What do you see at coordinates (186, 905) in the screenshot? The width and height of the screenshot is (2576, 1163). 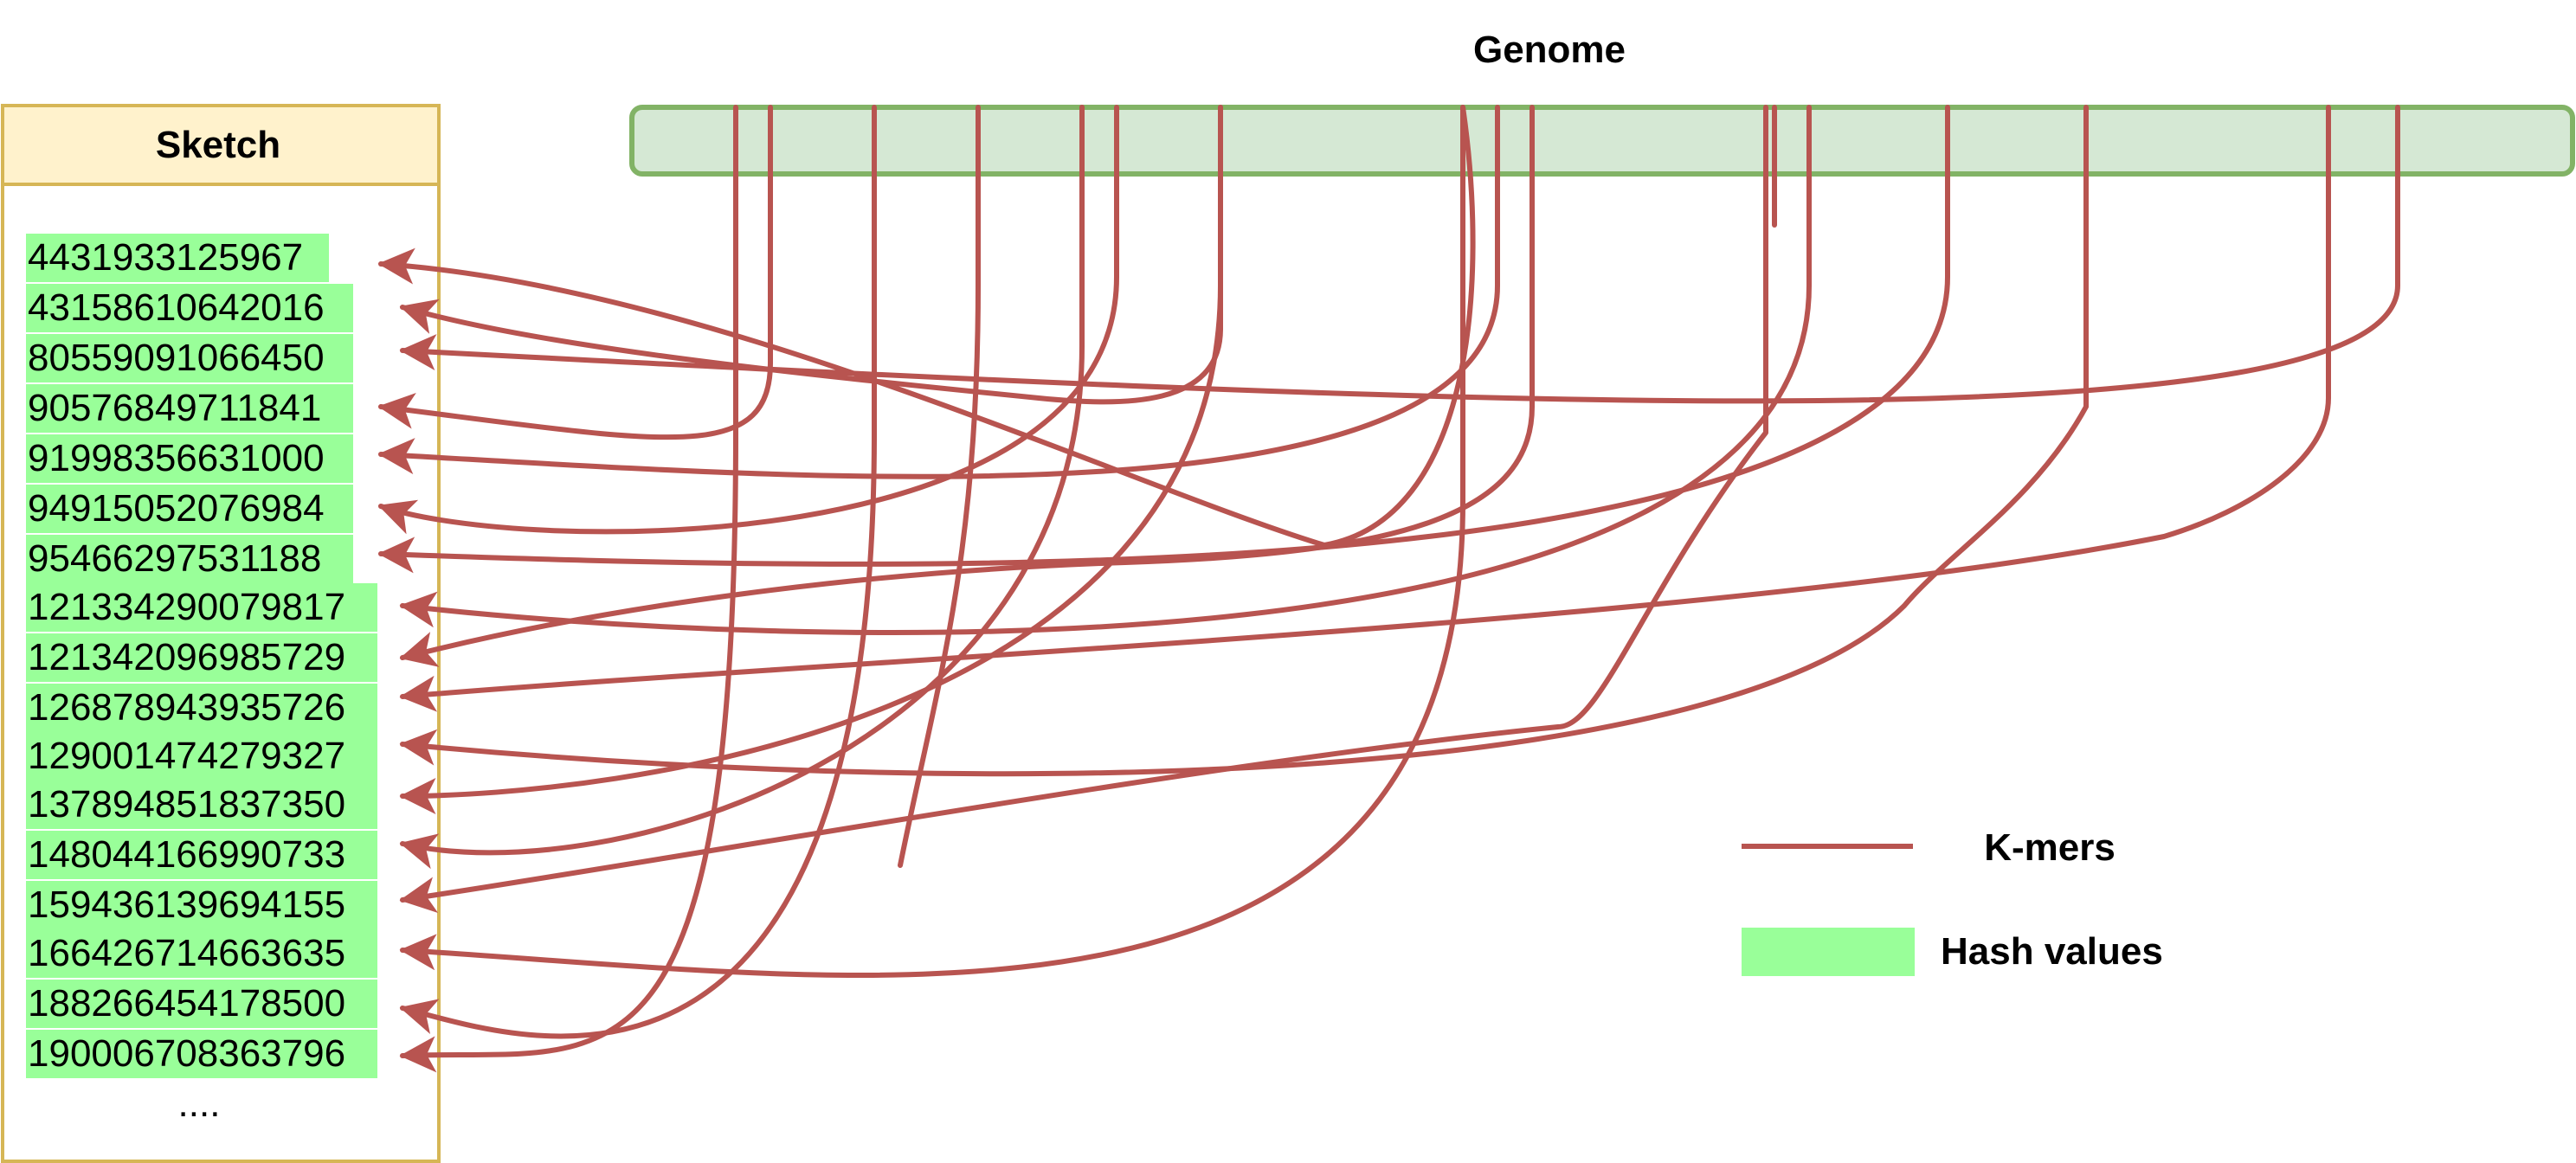 I see `hash-value-text: 159436139694155` at bounding box center [186, 905].